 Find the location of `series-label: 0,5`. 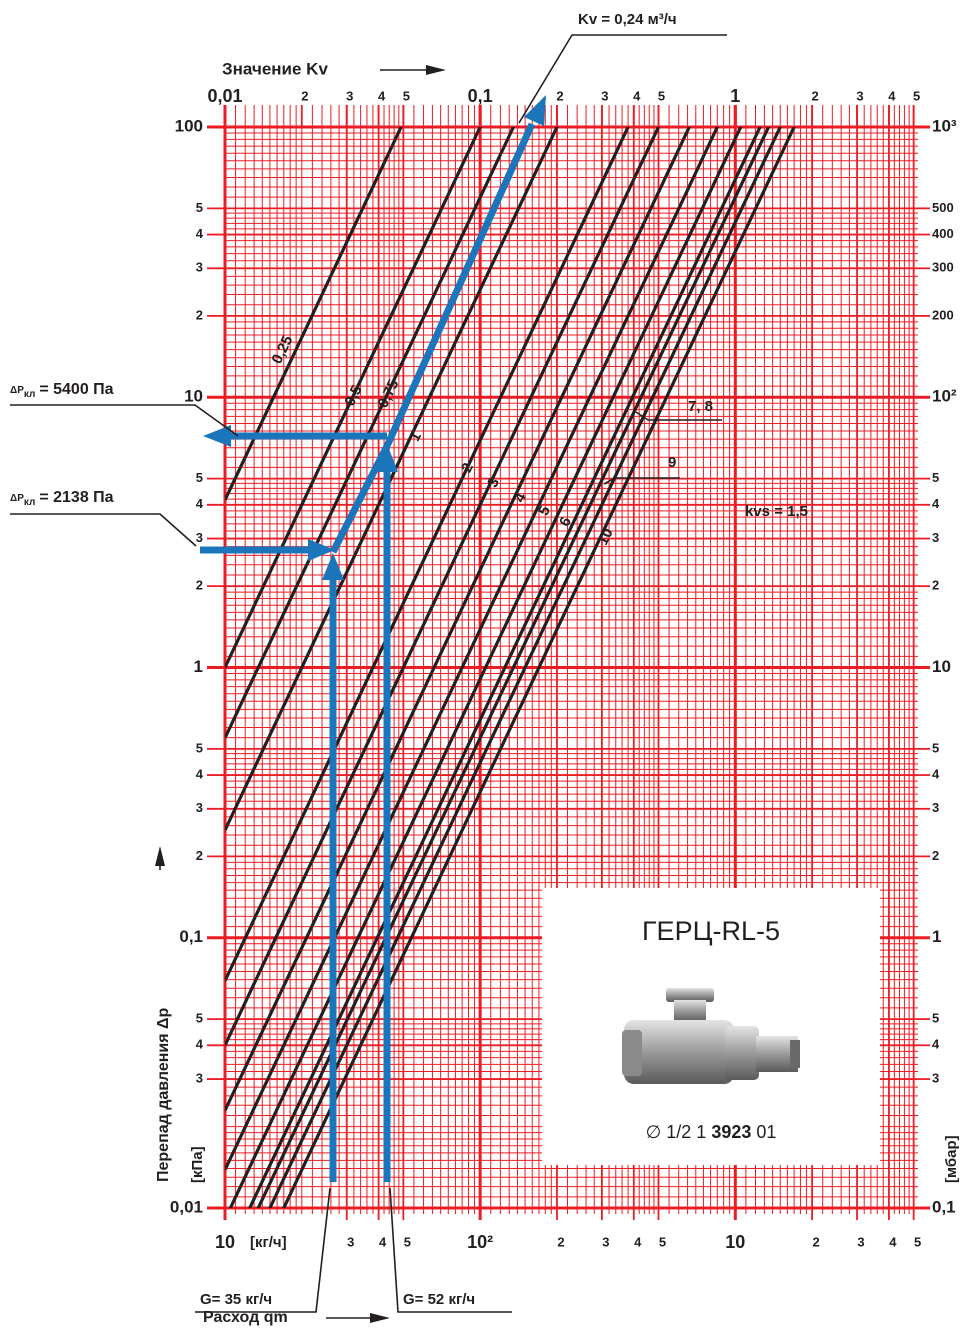

series-label: 0,5 is located at coordinates (353, 396).